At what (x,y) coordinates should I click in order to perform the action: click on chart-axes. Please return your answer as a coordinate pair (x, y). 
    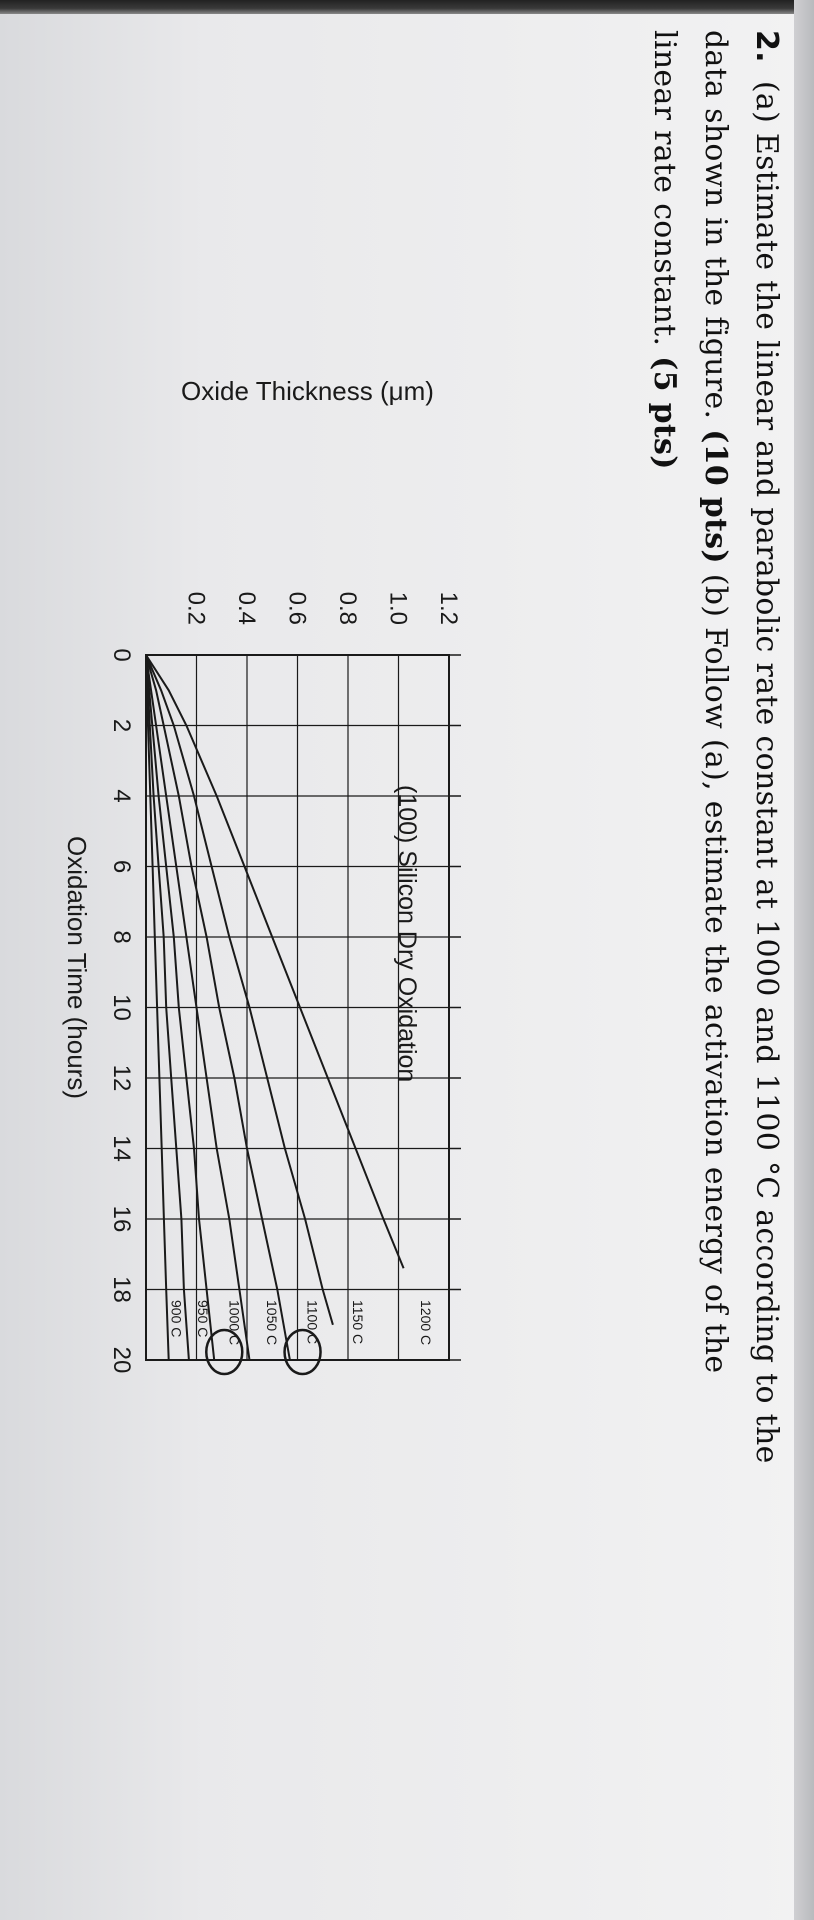
    Looking at the image, I should click on (303, 1007).